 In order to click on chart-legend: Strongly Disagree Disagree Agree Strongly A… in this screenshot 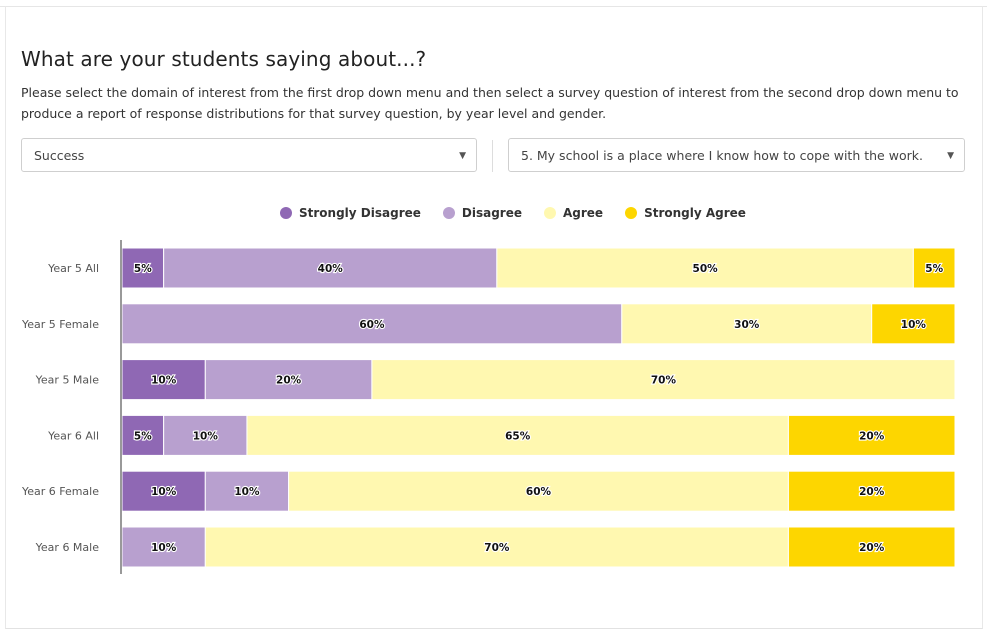, I will do `click(524, 213)`.